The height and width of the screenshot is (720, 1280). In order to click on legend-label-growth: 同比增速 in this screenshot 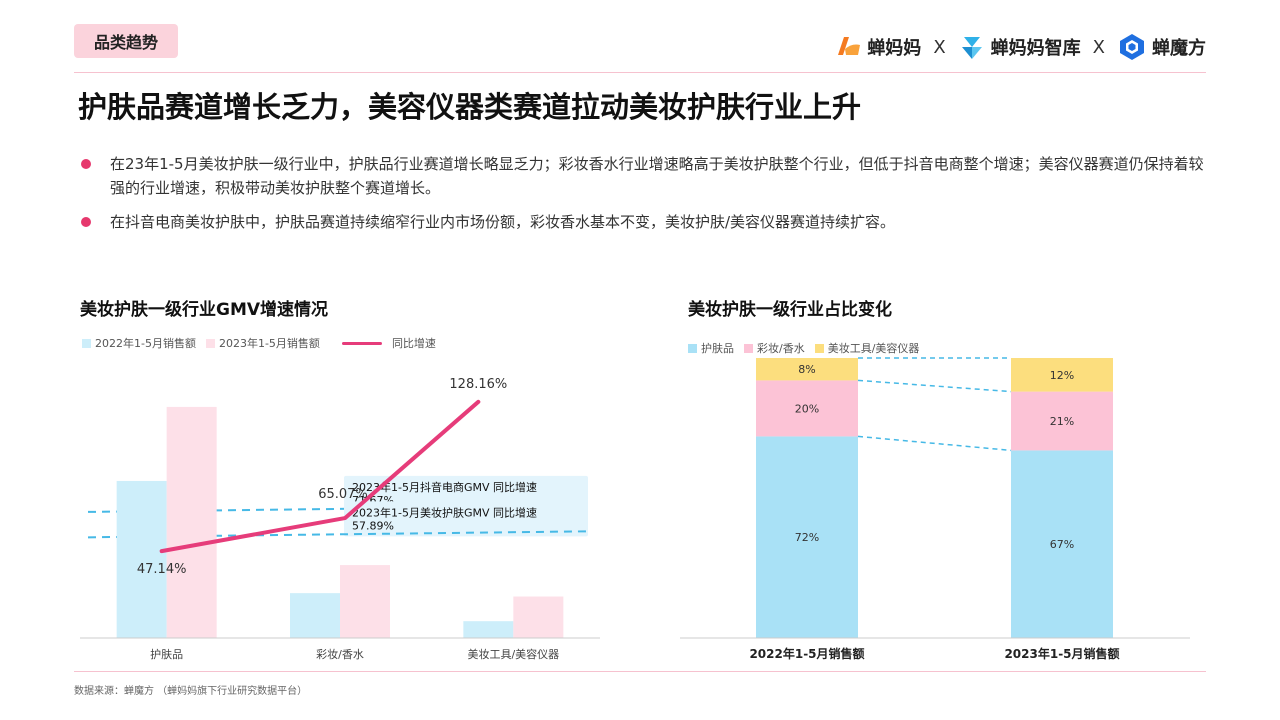, I will do `click(413, 343)`.